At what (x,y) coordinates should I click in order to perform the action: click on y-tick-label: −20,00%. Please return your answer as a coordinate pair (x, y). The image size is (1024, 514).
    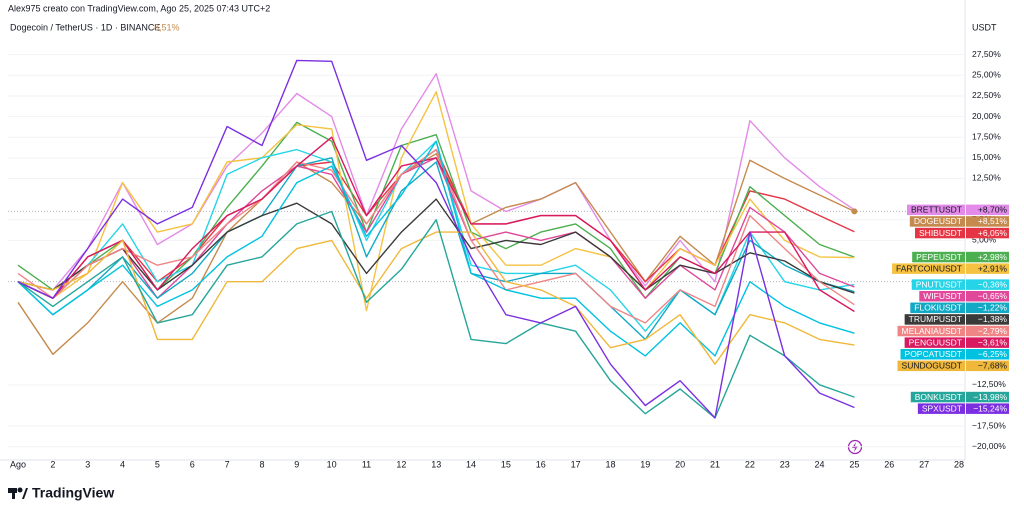
    Looking at the image, I should click on (989, 446).